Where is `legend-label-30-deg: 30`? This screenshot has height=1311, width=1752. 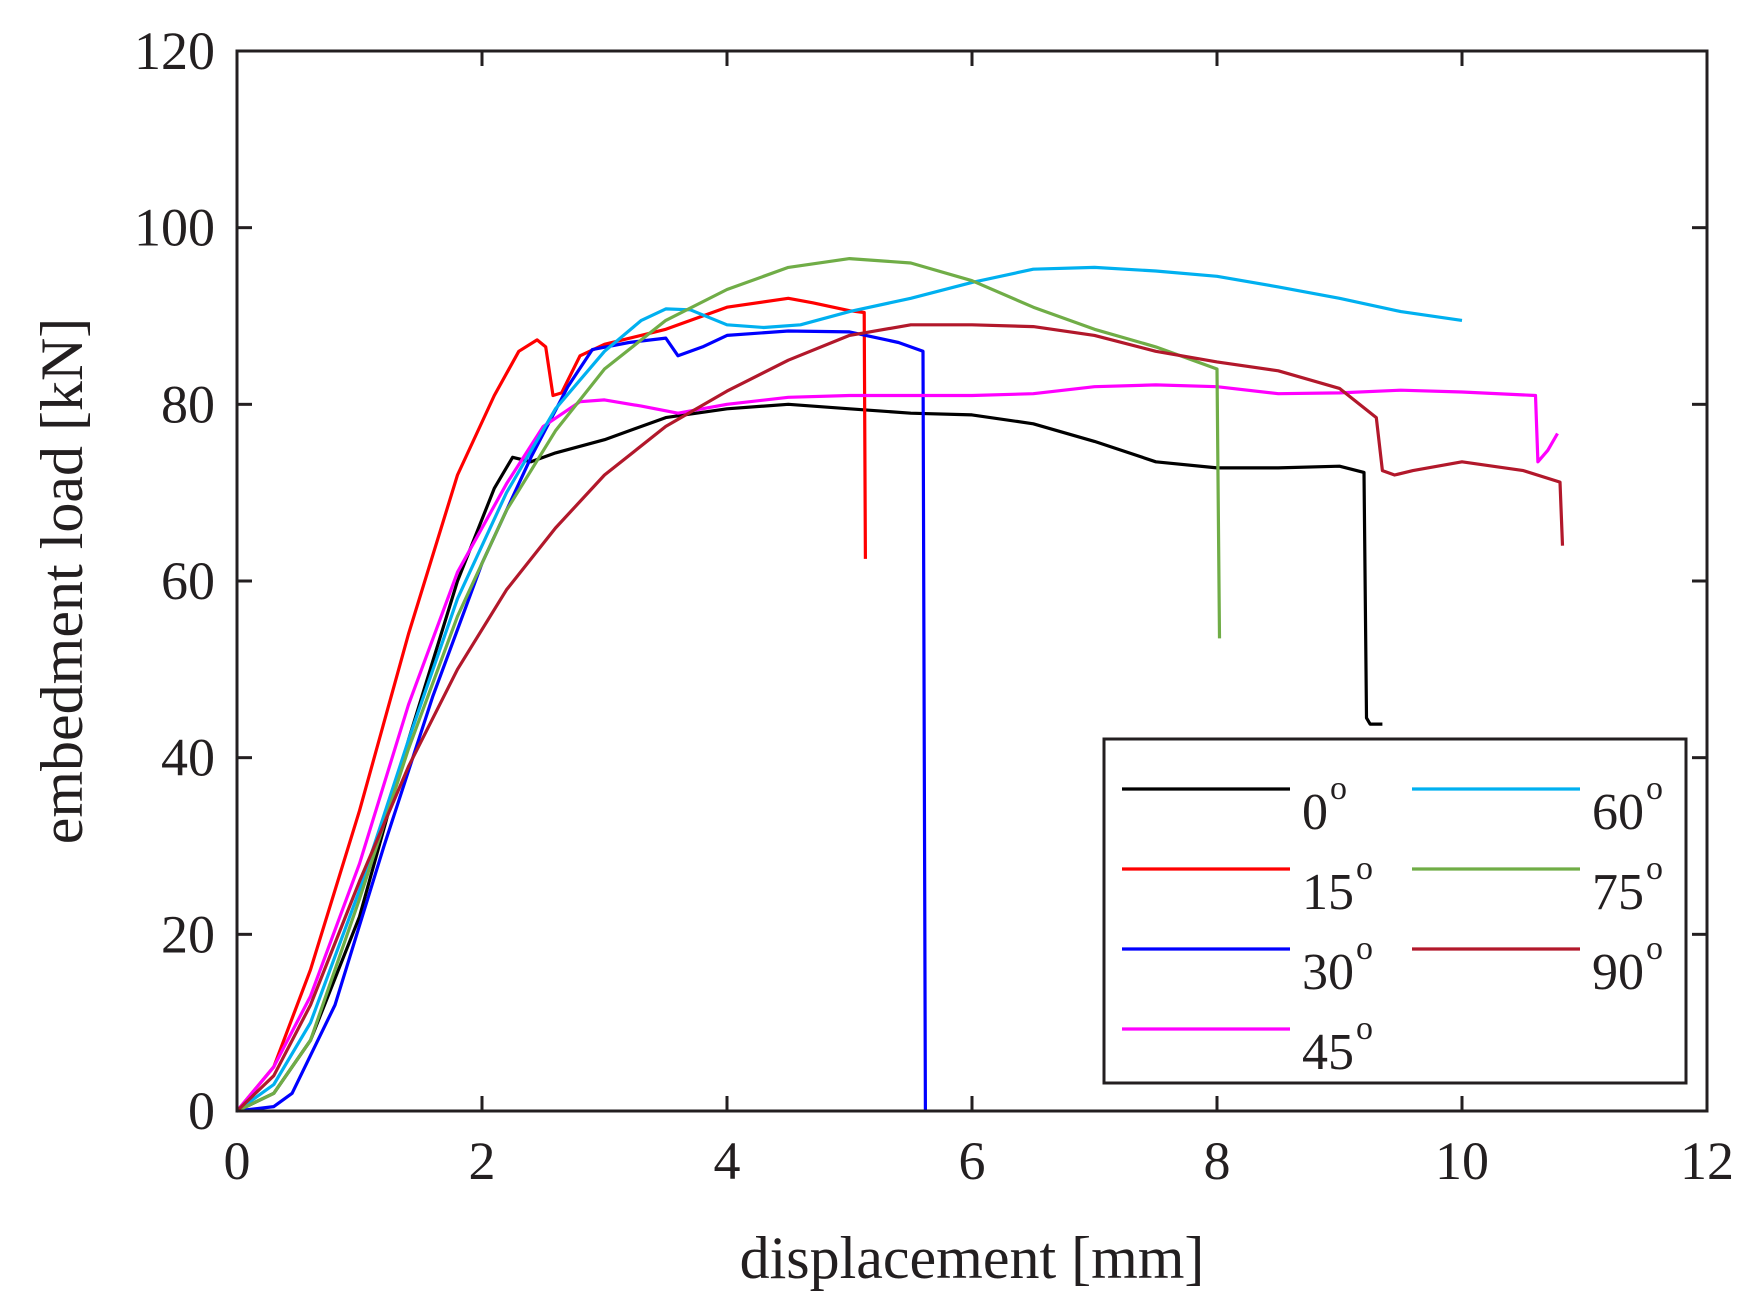
legend-label-30-deg: 30 is located at coordinates (1328, 972).